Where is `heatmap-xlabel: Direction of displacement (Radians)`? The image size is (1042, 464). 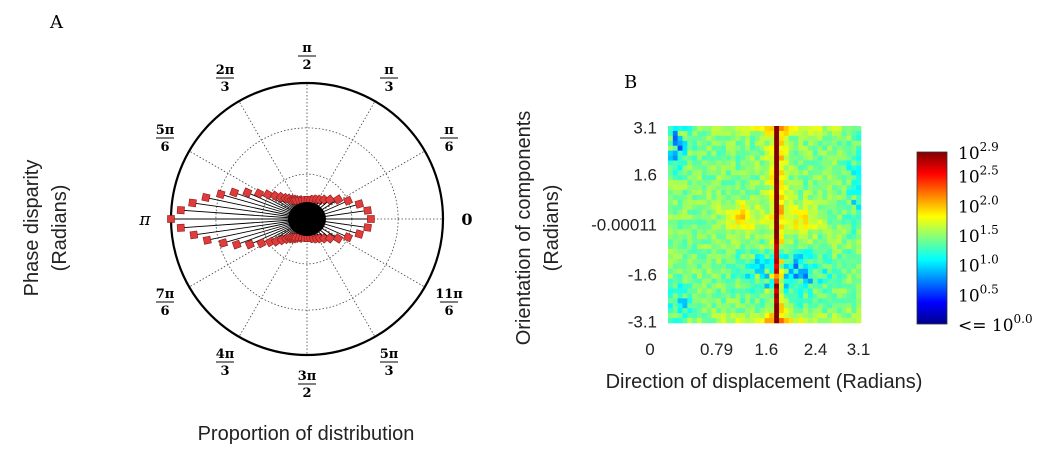 heatmap-xlabel: Direction of displacement (Radians) is located at coordinates (764, 382).